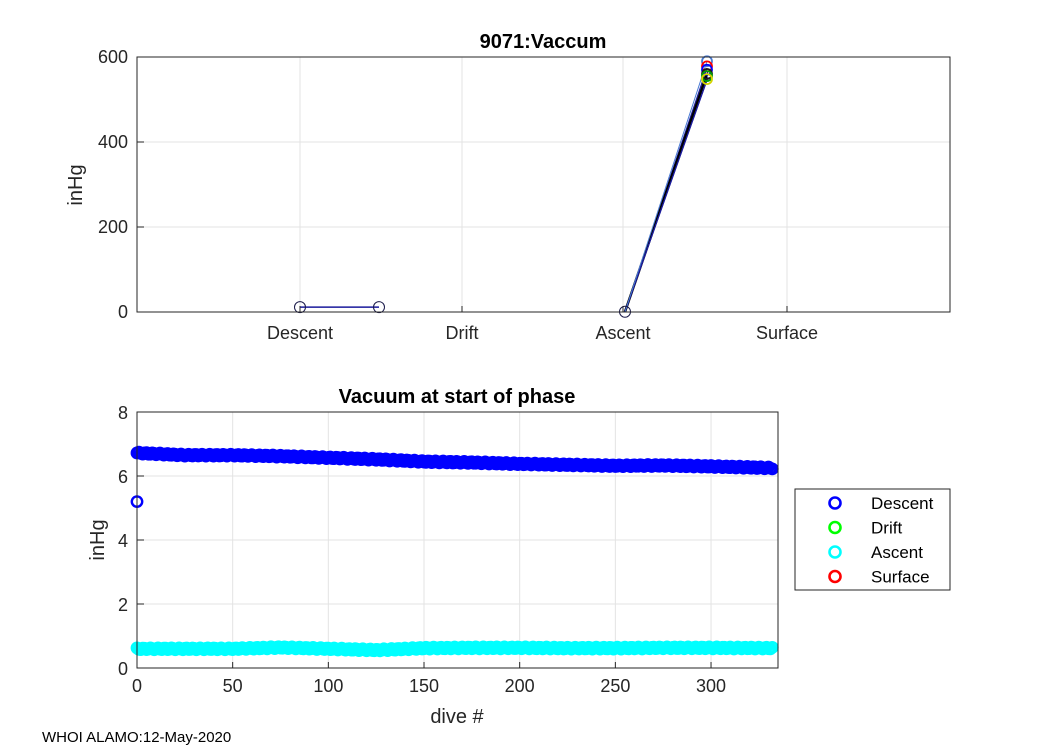 The width and height of the screenshot is (1050, 750). I want to click on top-x-tick-label-1: Drift, so click(462, 333).